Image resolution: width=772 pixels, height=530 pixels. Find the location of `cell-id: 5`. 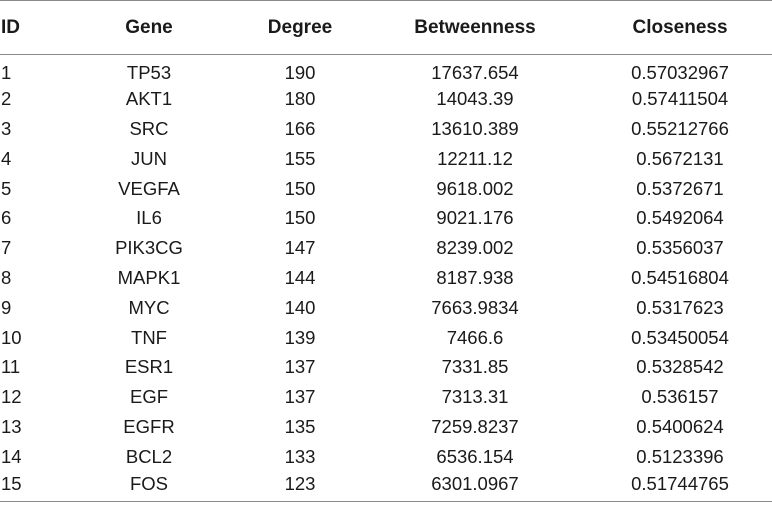

cell-id: 5 is located at coordinates (6, 188).